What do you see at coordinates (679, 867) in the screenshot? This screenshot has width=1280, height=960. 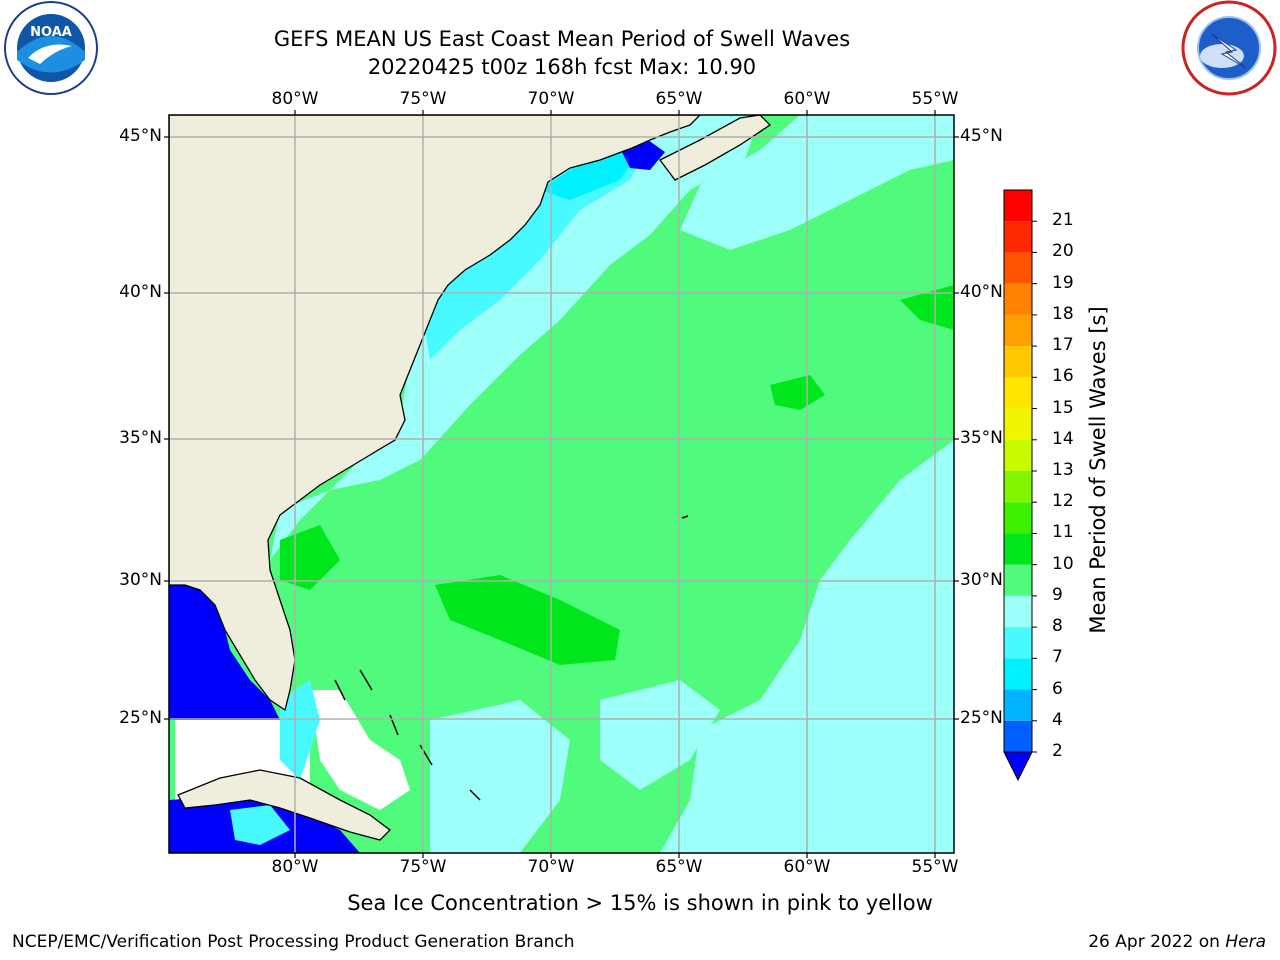 I see `lon-label-bottom: 65°W` at bounding box center [679, 867].